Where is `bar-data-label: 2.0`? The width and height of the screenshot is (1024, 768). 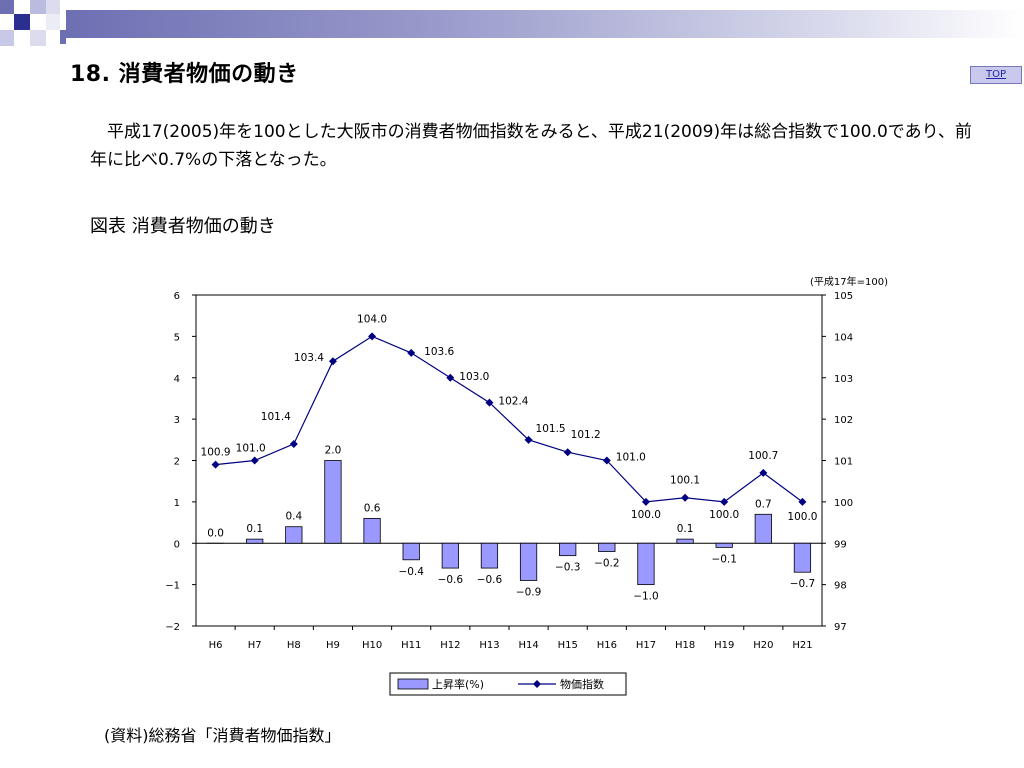
bar-data-label: 2.0 is located at coordinates (333, 451).